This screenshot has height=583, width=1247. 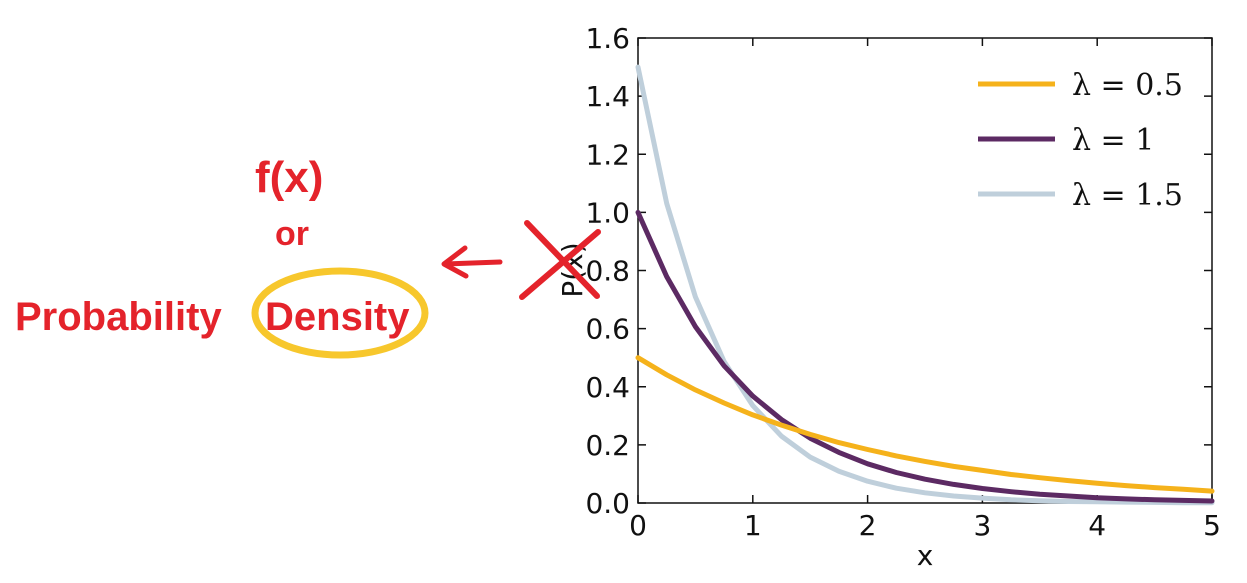 I want to click on cross-out-mark, so click(x=560, y=260).